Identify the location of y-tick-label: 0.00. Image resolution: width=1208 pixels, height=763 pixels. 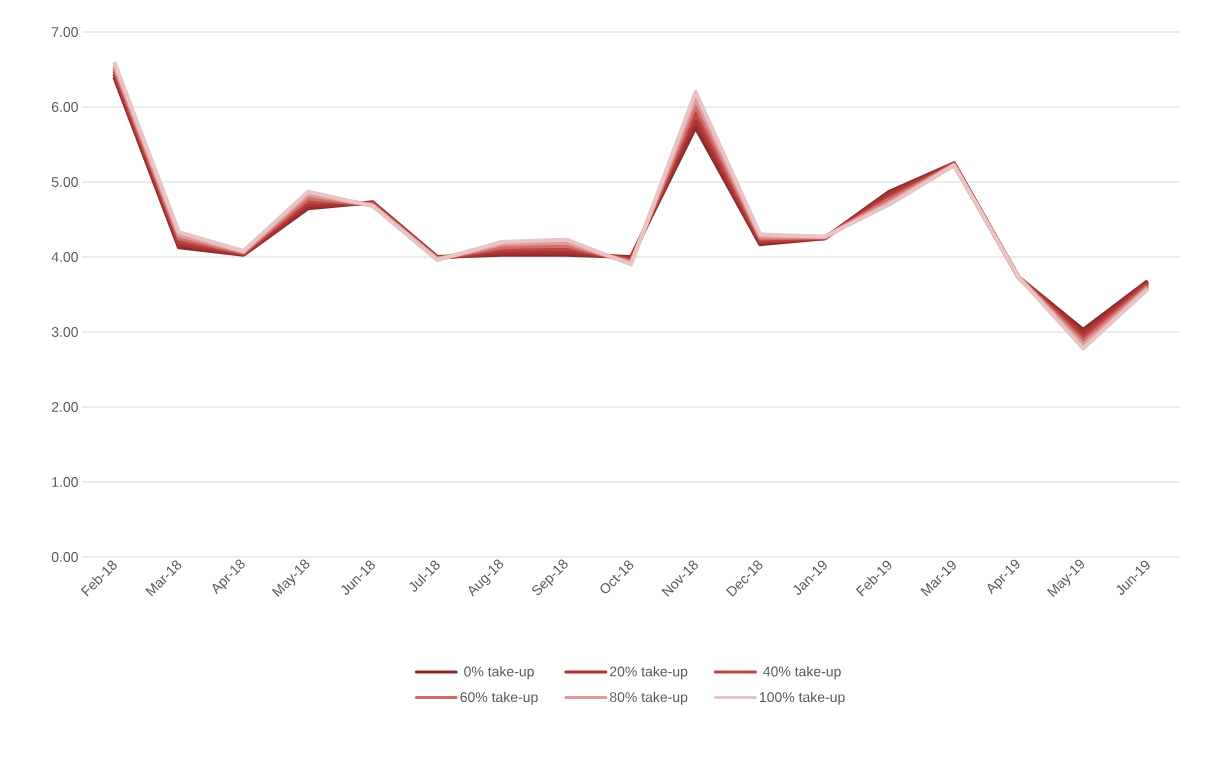
(64, 557).